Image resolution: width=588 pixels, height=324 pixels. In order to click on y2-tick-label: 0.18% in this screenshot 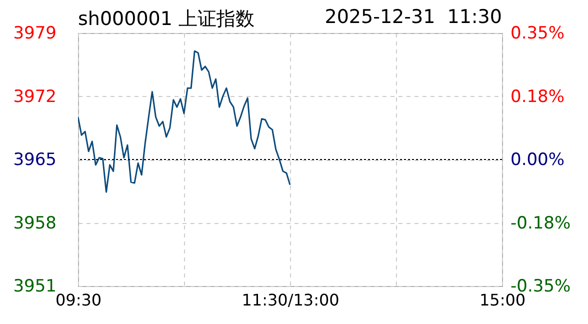, I will do `click(537, 96)`.